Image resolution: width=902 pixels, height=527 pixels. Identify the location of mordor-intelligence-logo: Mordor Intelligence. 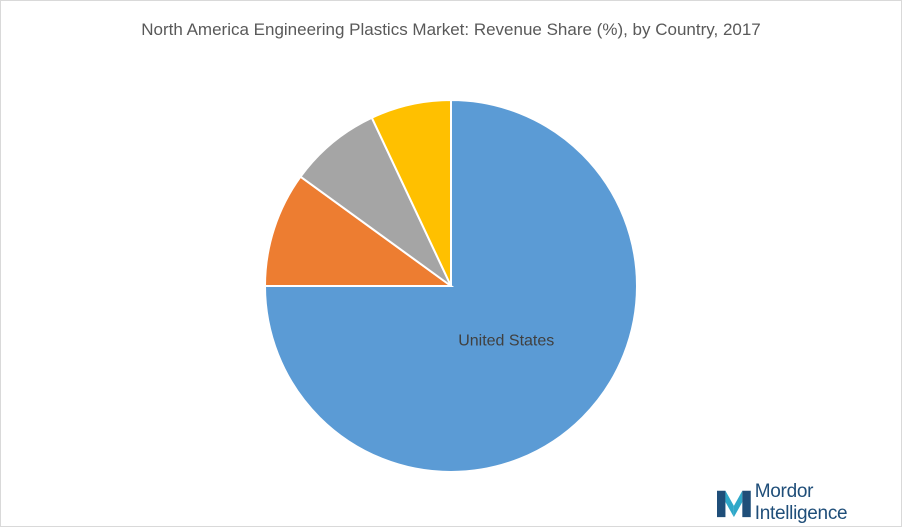
(809, 502).